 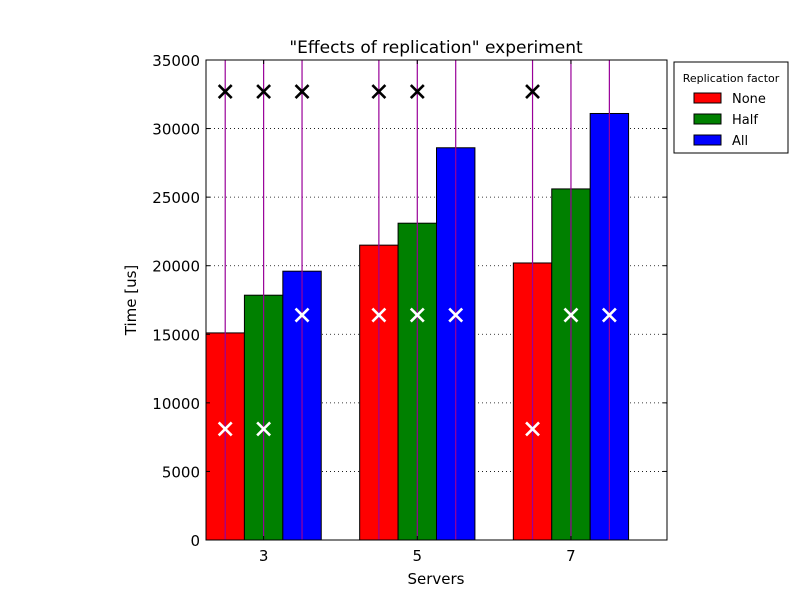 What do you see at coordinates (131, 301) in the screenshot?
I see `y-axis-label: Time [us]` at bounding box center [131, 301].